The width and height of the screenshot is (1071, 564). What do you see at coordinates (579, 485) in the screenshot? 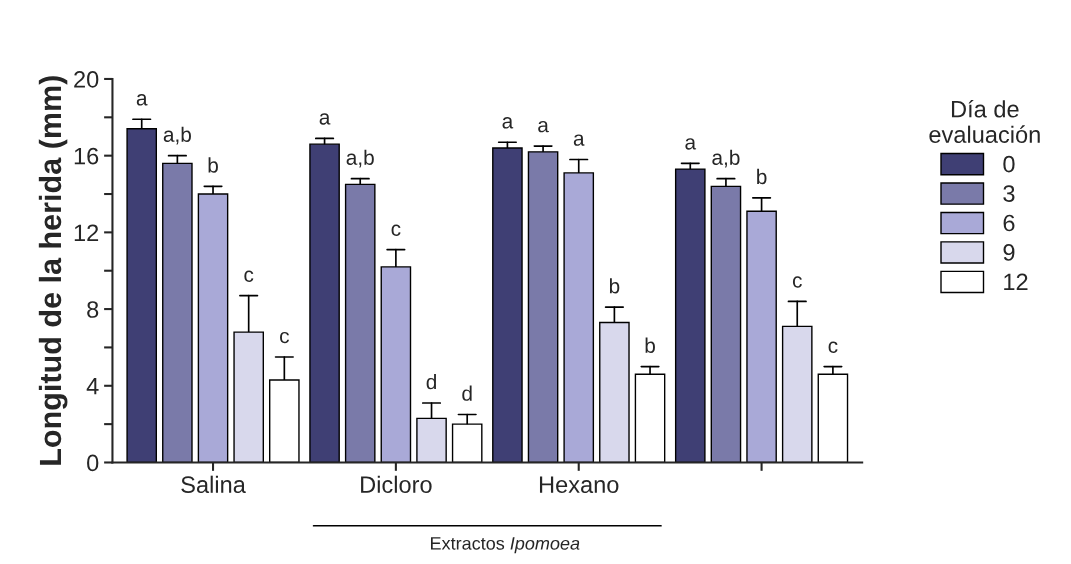
I see `x-tick-label: Hexano` at bounding box center [579, 485].